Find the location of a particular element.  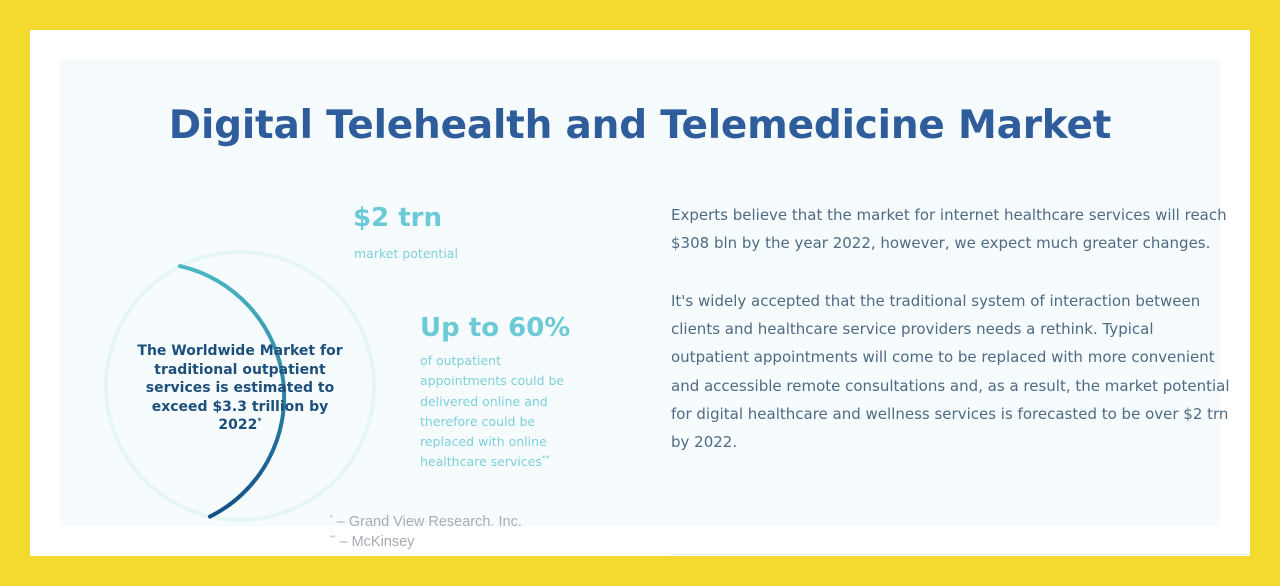

ring-arc is located at coordinates (232, 391).